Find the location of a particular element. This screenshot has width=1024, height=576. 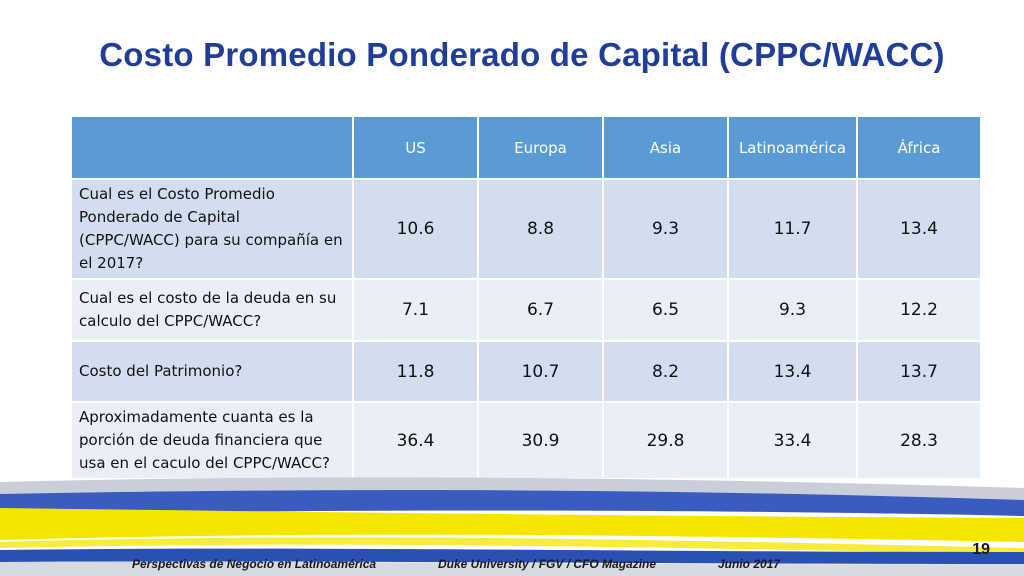

table-cell: 36.4 is located at coordinates (415, 440).